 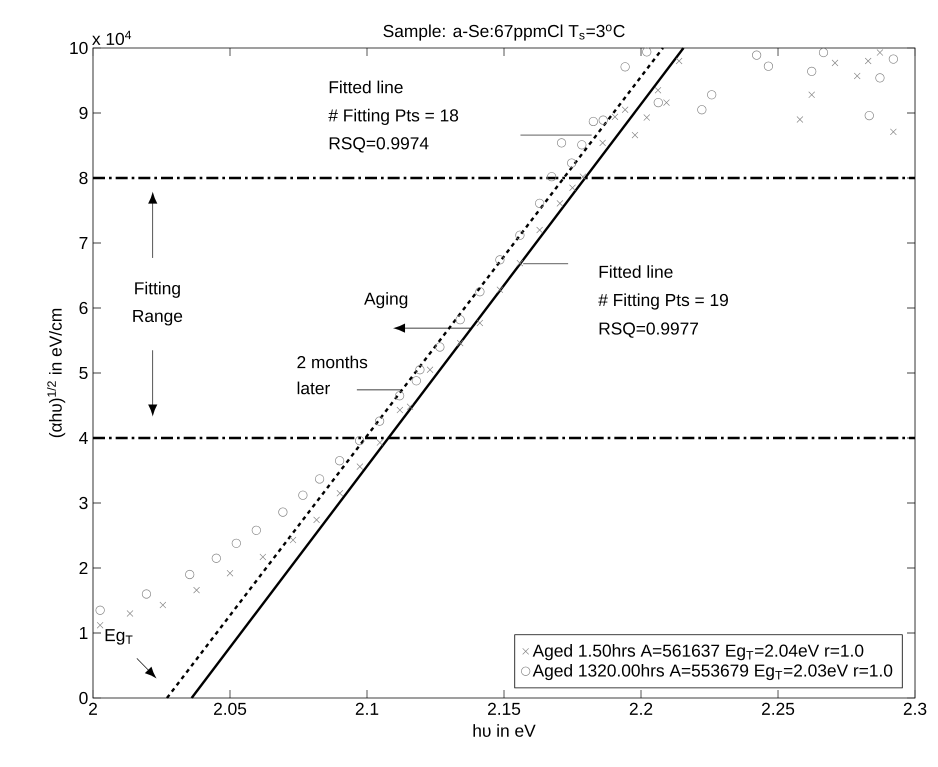 I want to click on annotation: Aging, so click(x=386, y=300).